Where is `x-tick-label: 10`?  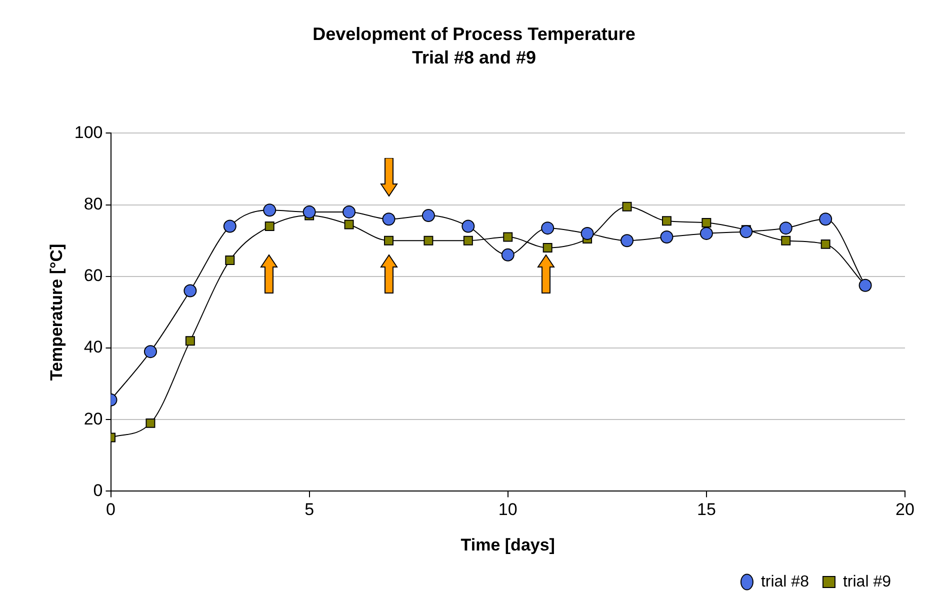 x-tick-label: 10 is located at coordinates (508, 510).